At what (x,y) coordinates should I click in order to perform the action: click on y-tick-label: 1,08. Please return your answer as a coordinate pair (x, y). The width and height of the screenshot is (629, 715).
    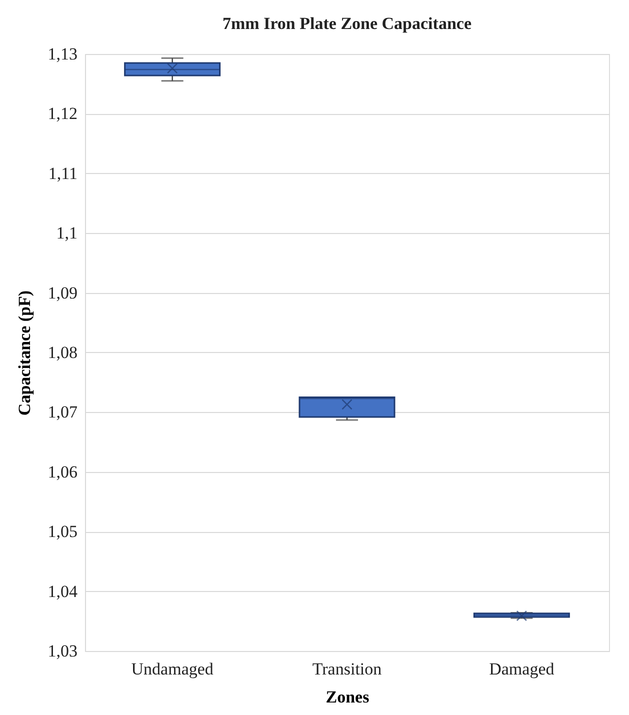
    Looking at the image, I should click on (63, 352).